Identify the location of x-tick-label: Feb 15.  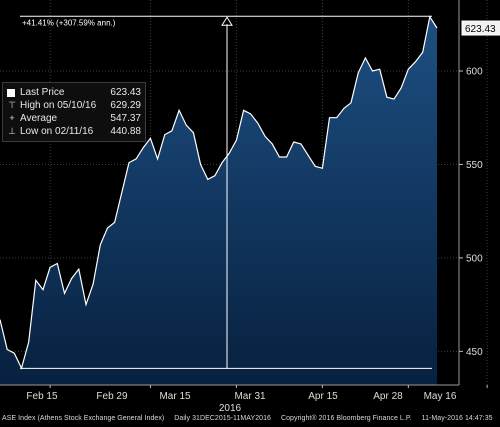
(42, 396).